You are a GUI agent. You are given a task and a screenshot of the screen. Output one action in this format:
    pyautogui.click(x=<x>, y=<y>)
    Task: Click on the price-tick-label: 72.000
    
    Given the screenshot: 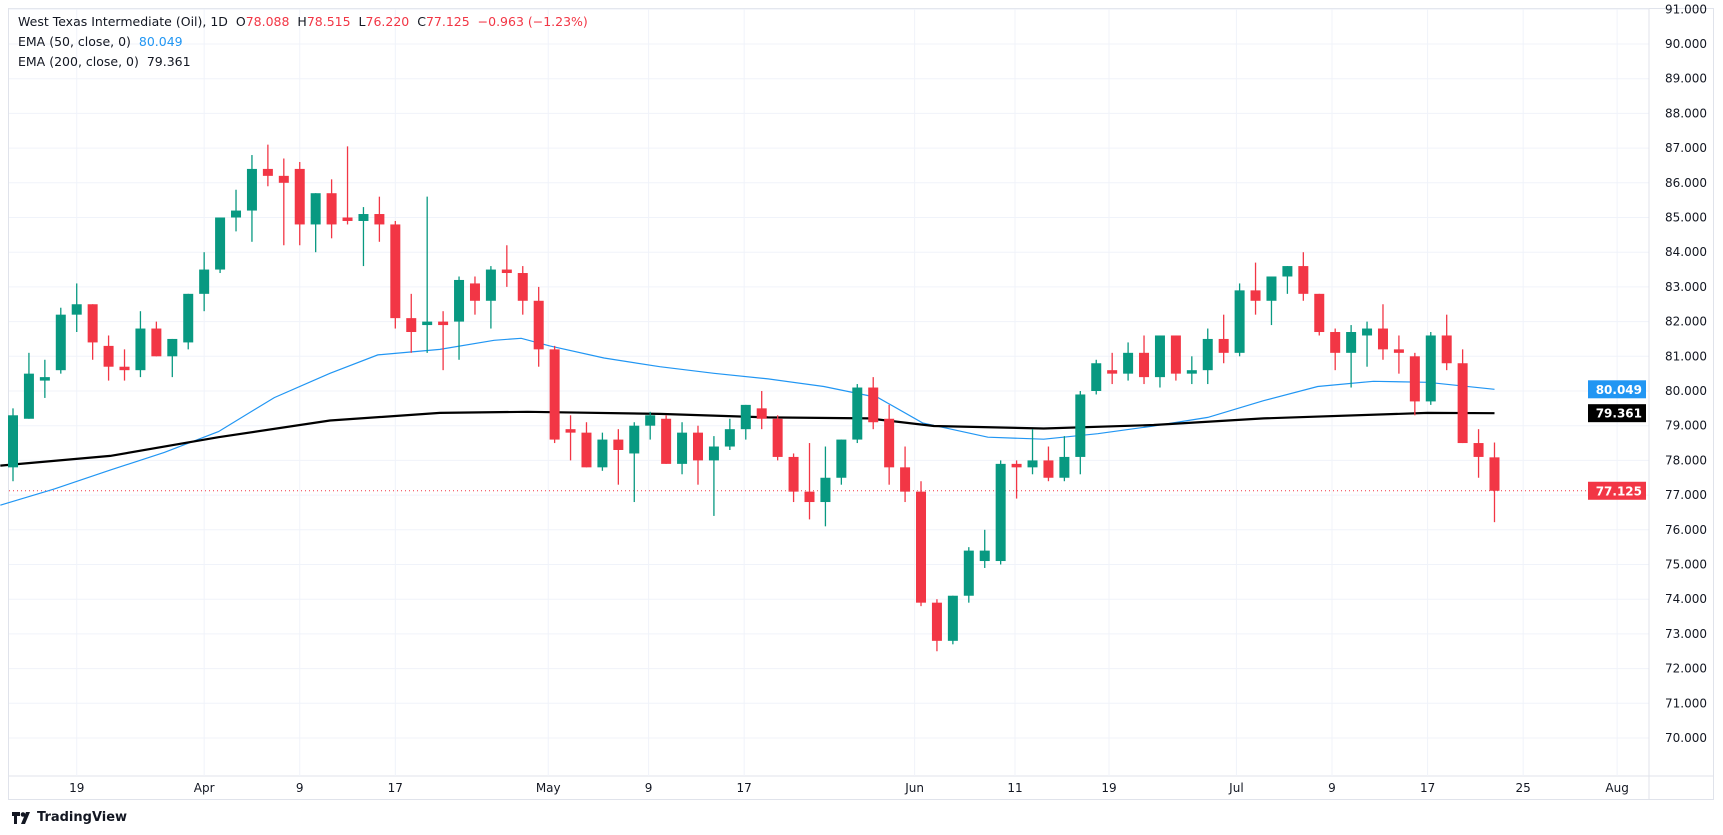 What is the action you would take?
    pyautogui.click(x=1686, y=669)
    